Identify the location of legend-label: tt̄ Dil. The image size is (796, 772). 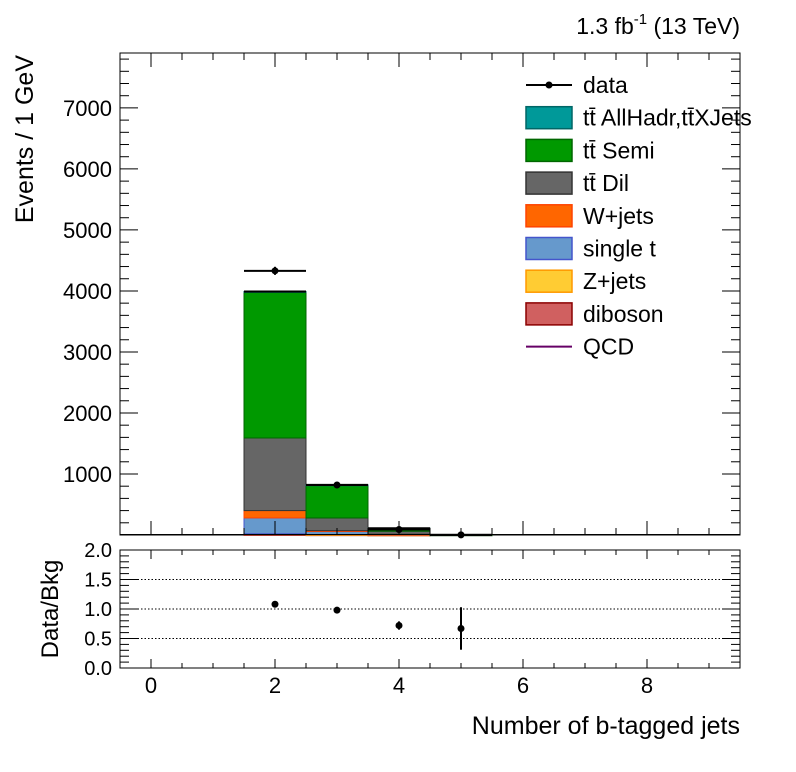
(606, 183).